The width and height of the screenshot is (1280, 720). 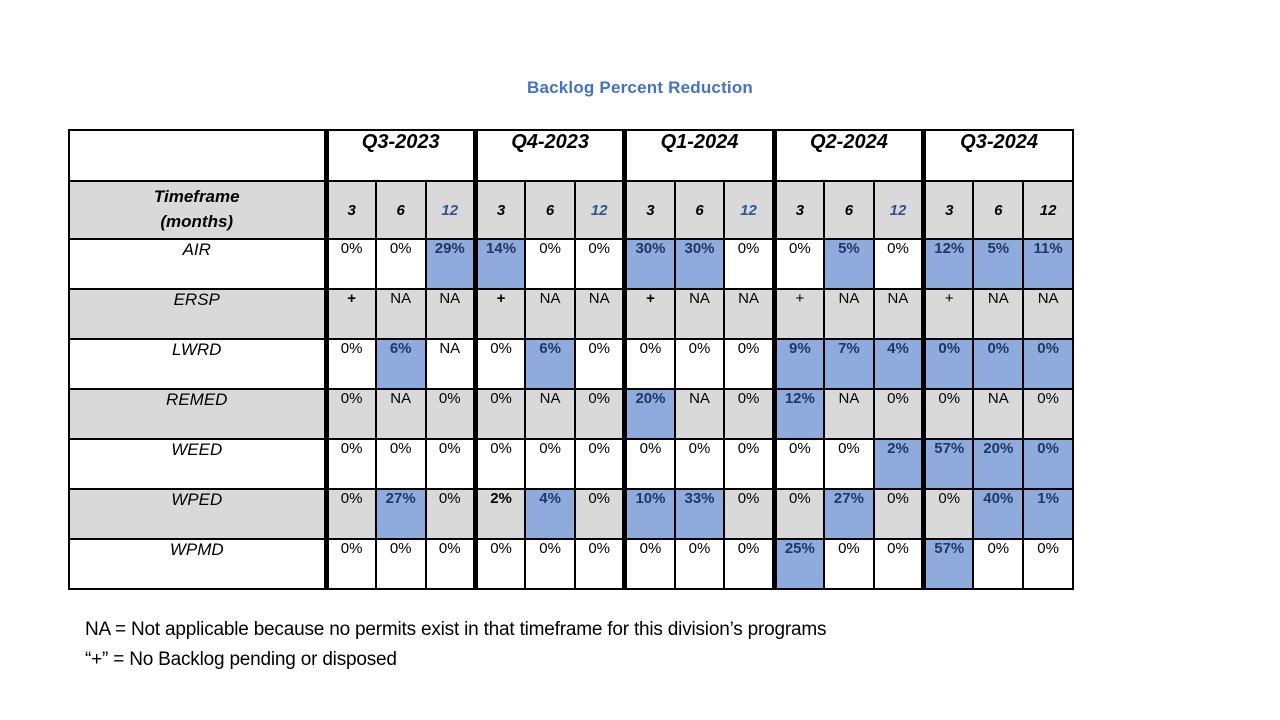 I want to click on corner-cell, so click(x=197, y=155).